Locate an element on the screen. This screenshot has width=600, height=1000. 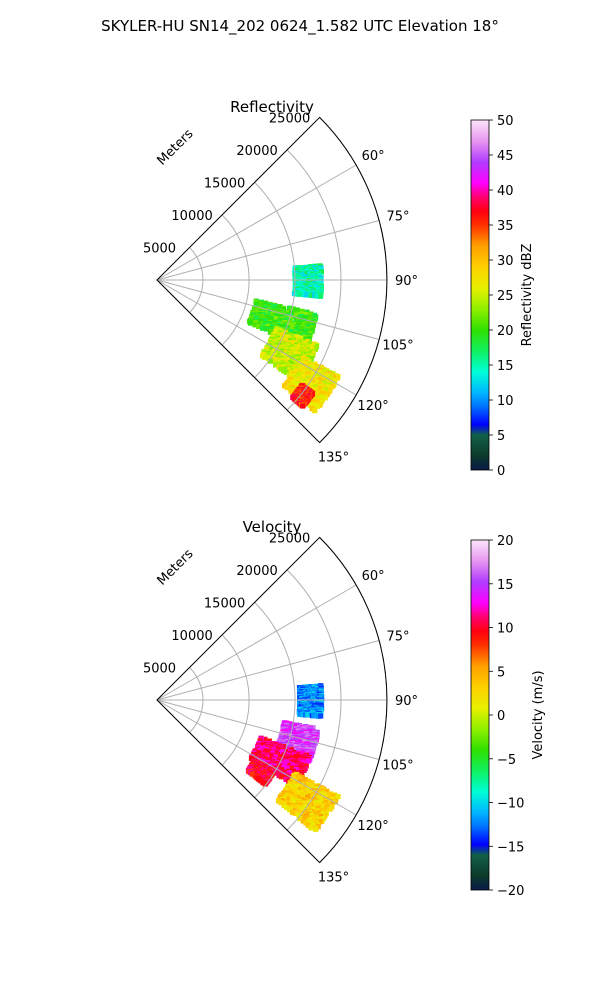
angle-tick-label: 60° is located at coordinates (373, 576).